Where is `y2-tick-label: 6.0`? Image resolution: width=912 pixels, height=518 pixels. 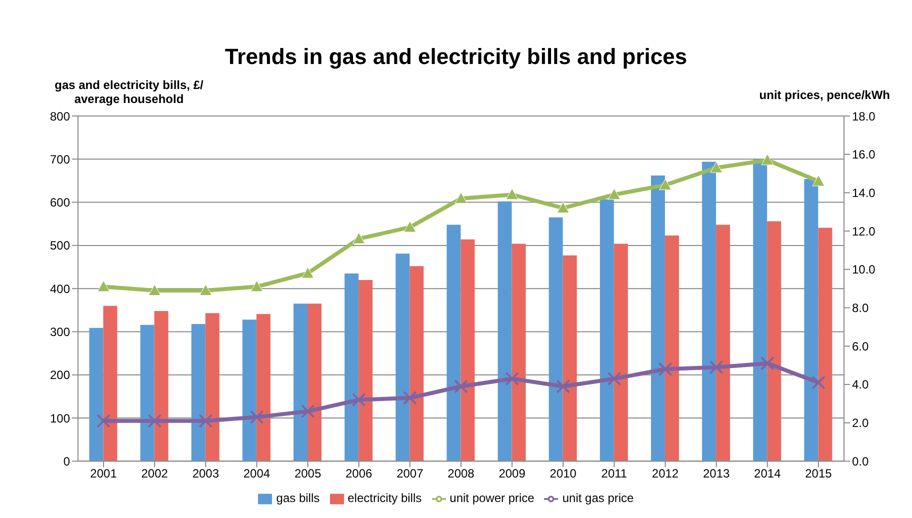
y2-tick-label: 6.0 is located at coordinates (861, 346).